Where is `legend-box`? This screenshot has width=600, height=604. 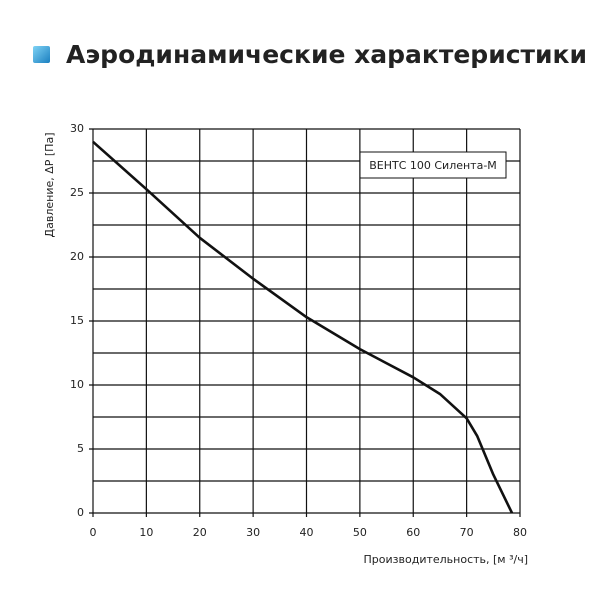 legend-box is located at coordinates (433, 165).